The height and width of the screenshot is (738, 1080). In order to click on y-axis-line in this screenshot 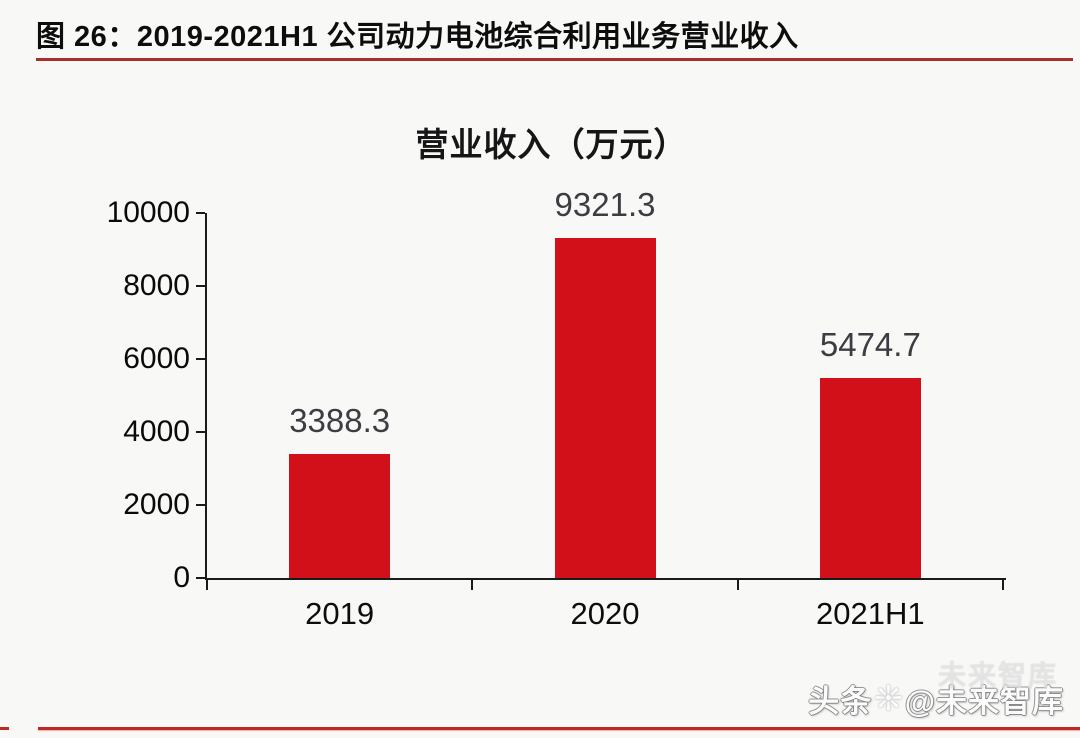, I will do `click(206, 395)`.